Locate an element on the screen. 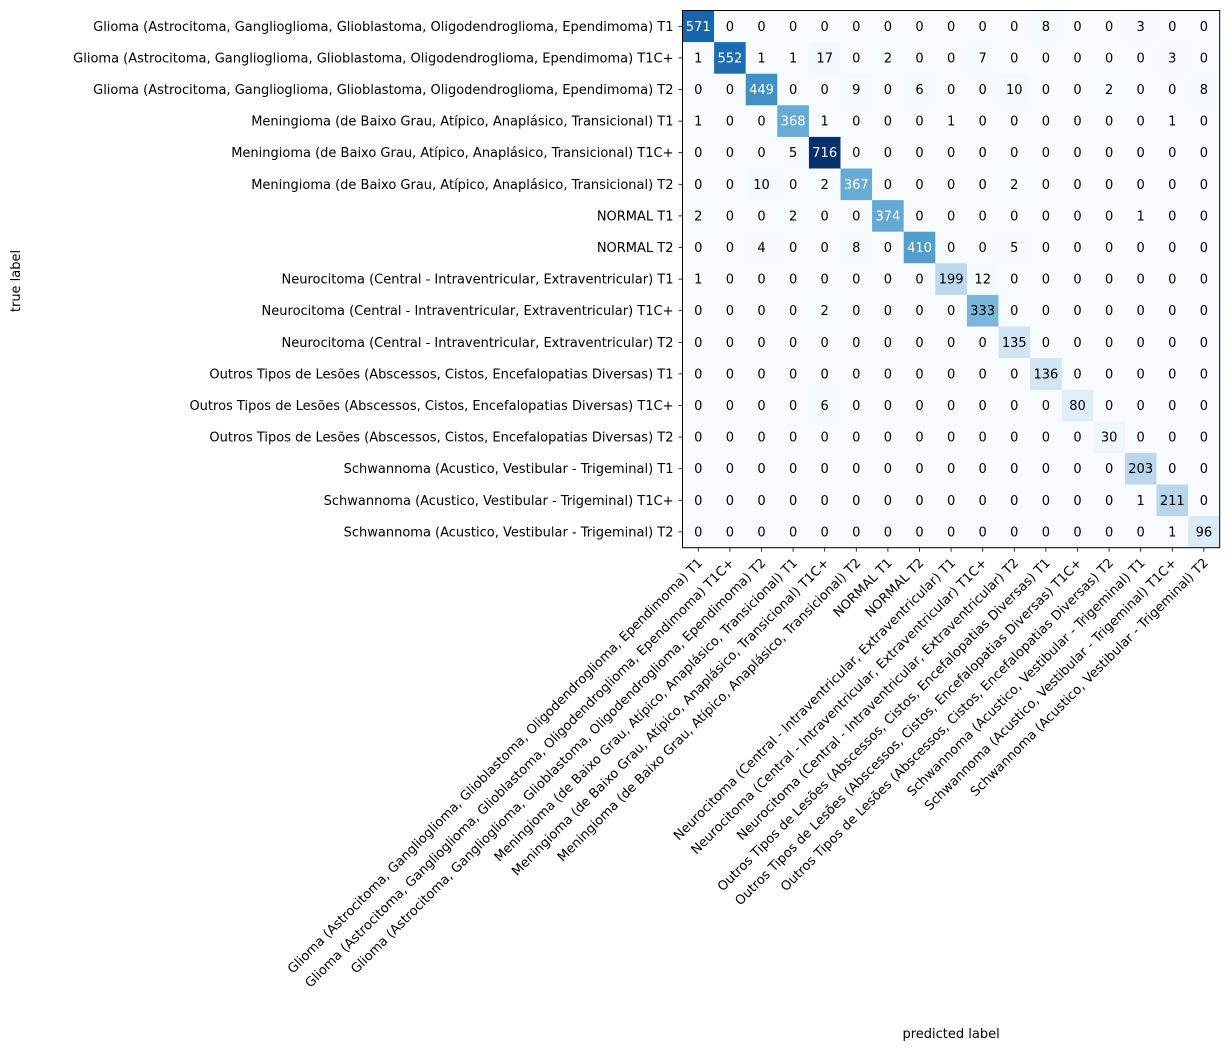  cell-value-label: 2 is located at coordinates (825, 311).